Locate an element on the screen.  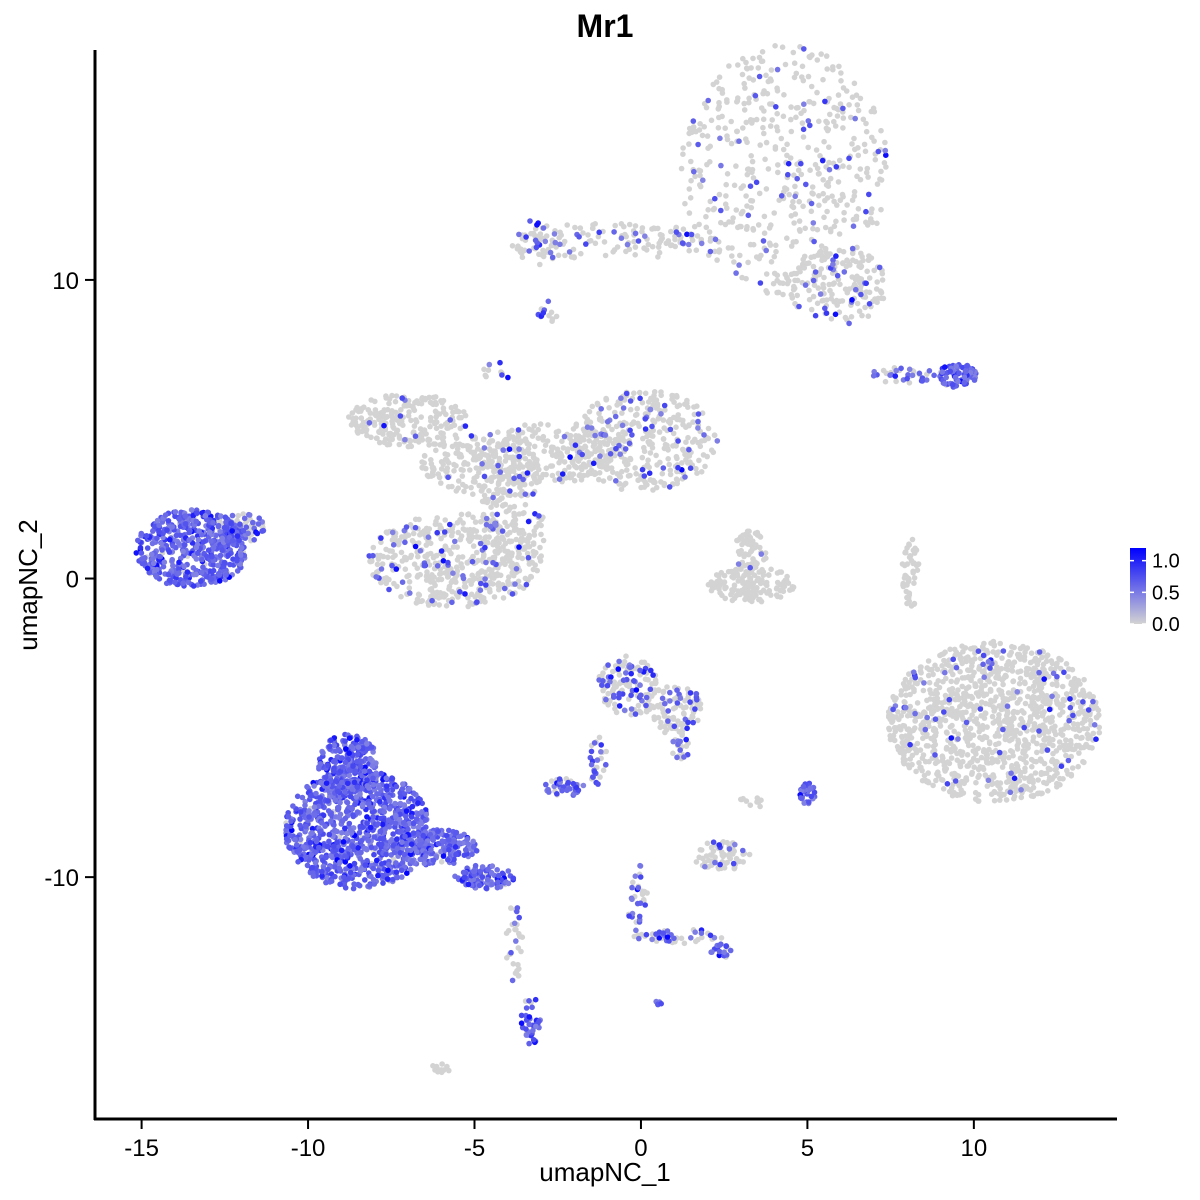
chart-title: Mr1 is located at coordinates (605, 26).